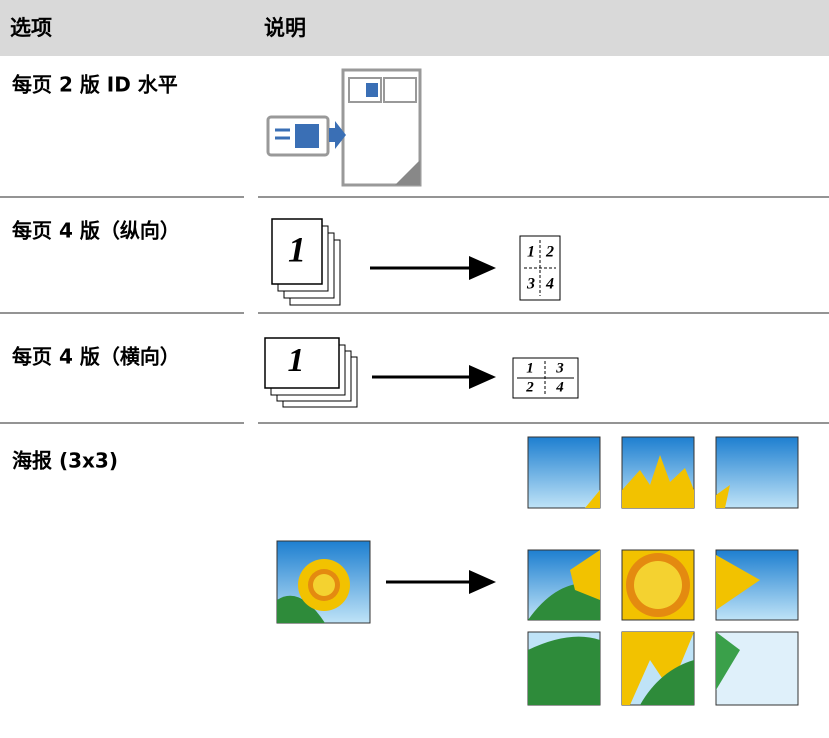 The width and height of the screenshot is (829, 738). What do you see at coordinates (414, 28) in the screenshot?
I see `header-bar` at bounding box center [414, 28].